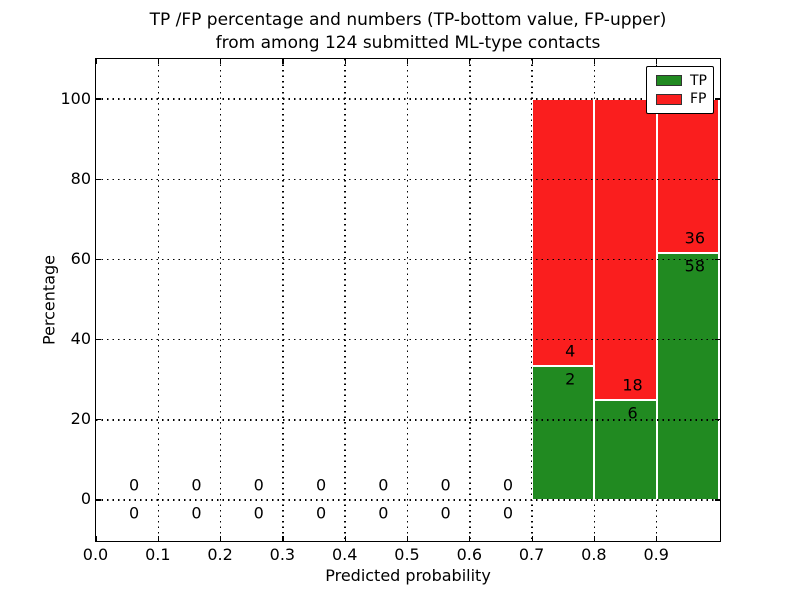 The width and height of the screenshot is (800, 600). What do you see at coordinates (698, 80) in the screenshot?
I see `legend-label: TP` at bounding box center [698, 80].